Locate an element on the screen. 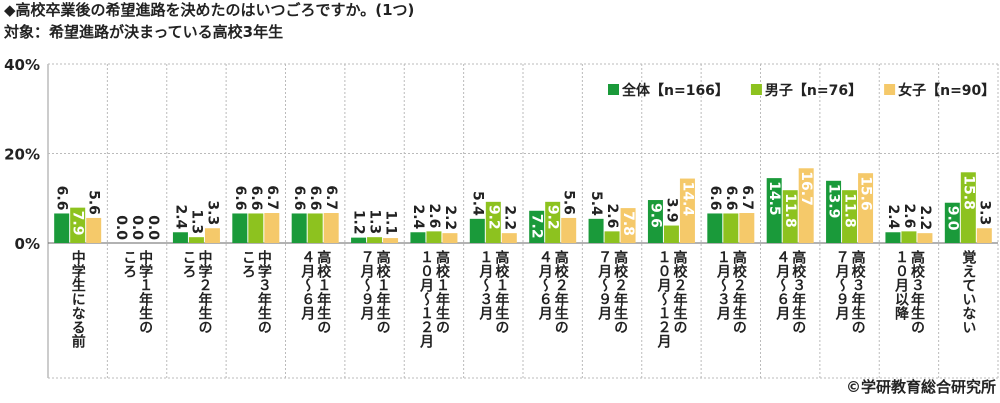 The image size is (1000, 403). chart-subtitle: 対象：希望進路が決まっている高校3年生 is located at coordinates (143, 32).